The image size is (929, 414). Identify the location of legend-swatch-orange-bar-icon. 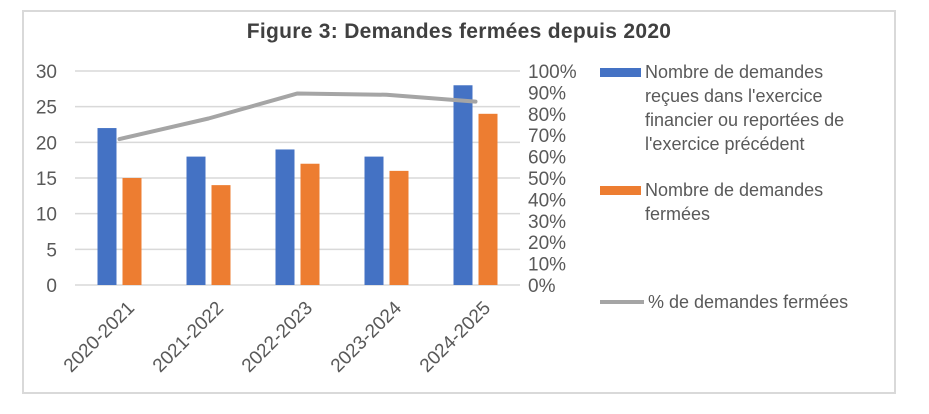
(620, 190).